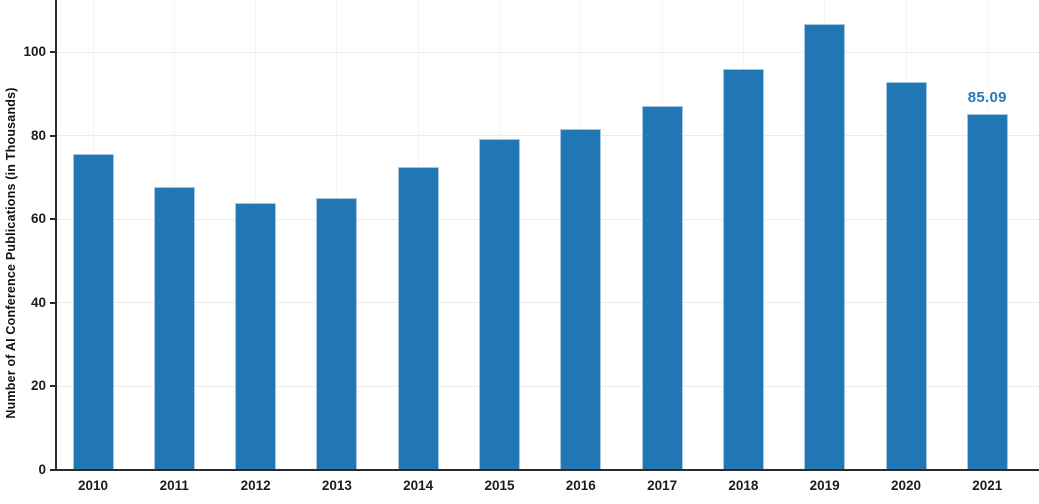 This screenshot has height=504, width=1039. I want to click on bar-2019, so click(825, 246).